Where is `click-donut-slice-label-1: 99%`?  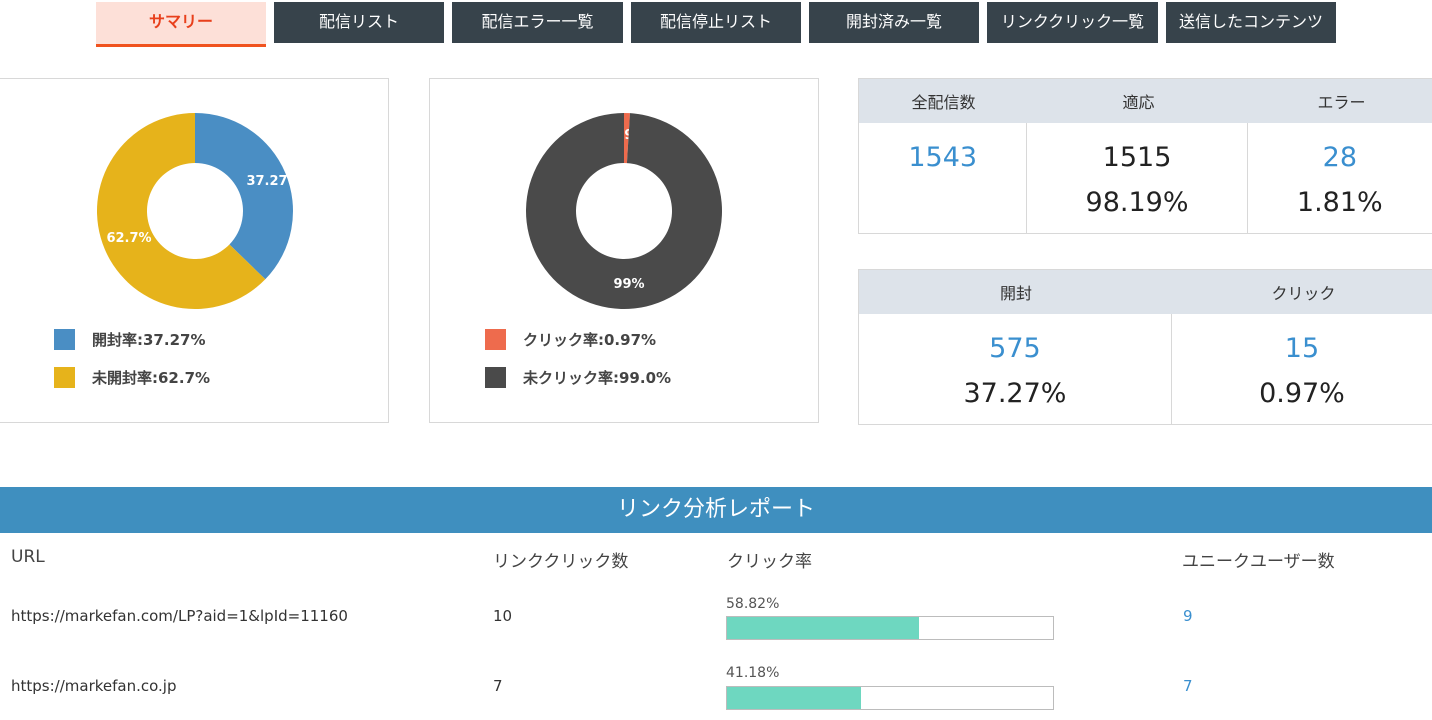 click-donut-slice-label-1: 99% is located at coordinates (628, 284).